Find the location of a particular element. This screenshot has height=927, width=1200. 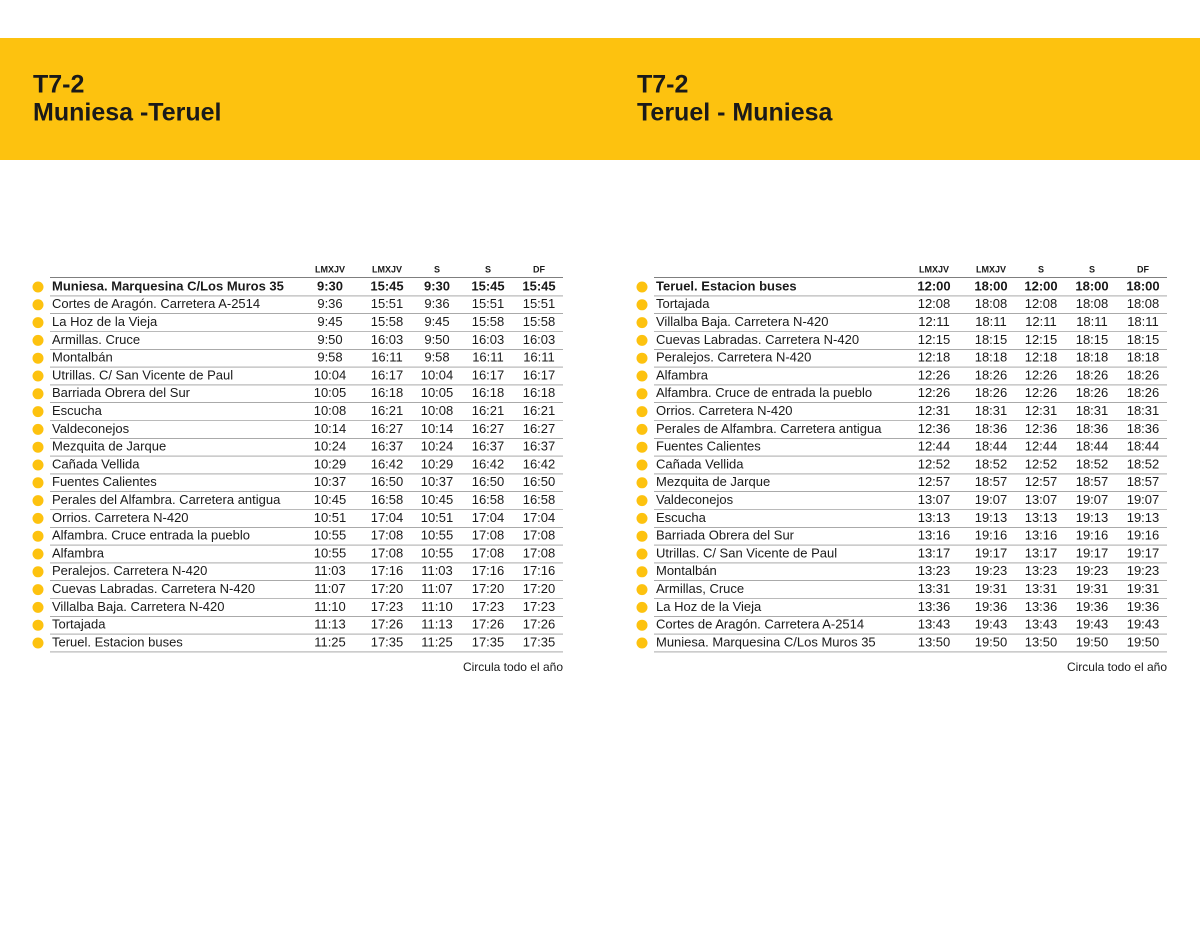

stop-name: Fuentes Calientes is located at coordinates (708, 446).